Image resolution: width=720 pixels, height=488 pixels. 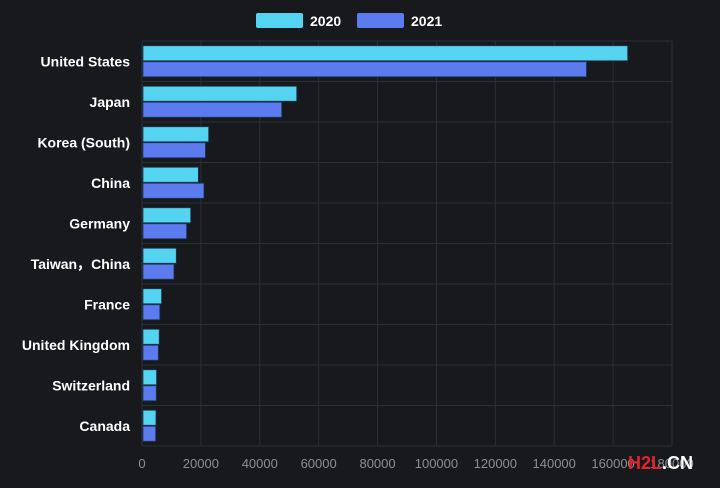 I want to click on legend-swatch-2020, so click(x=279, y=20).